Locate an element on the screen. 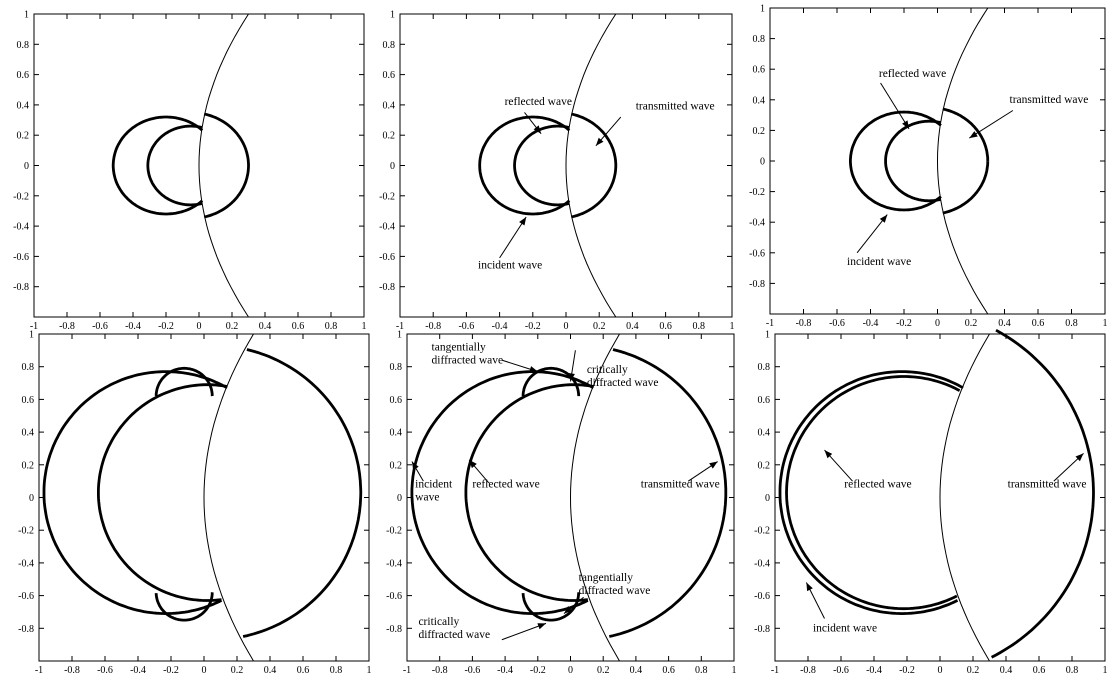  annotation-label: transmitted wave is located at coordinates (1049, 100).